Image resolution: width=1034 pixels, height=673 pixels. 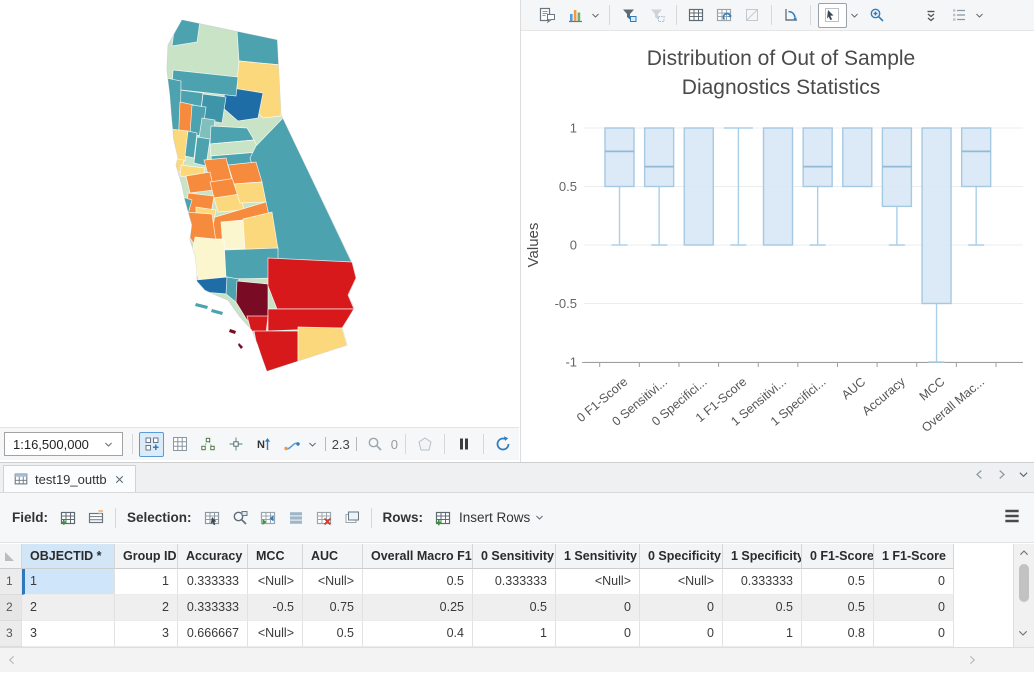 I want to click on clear-selection-icon, so click(x=323, y=517).